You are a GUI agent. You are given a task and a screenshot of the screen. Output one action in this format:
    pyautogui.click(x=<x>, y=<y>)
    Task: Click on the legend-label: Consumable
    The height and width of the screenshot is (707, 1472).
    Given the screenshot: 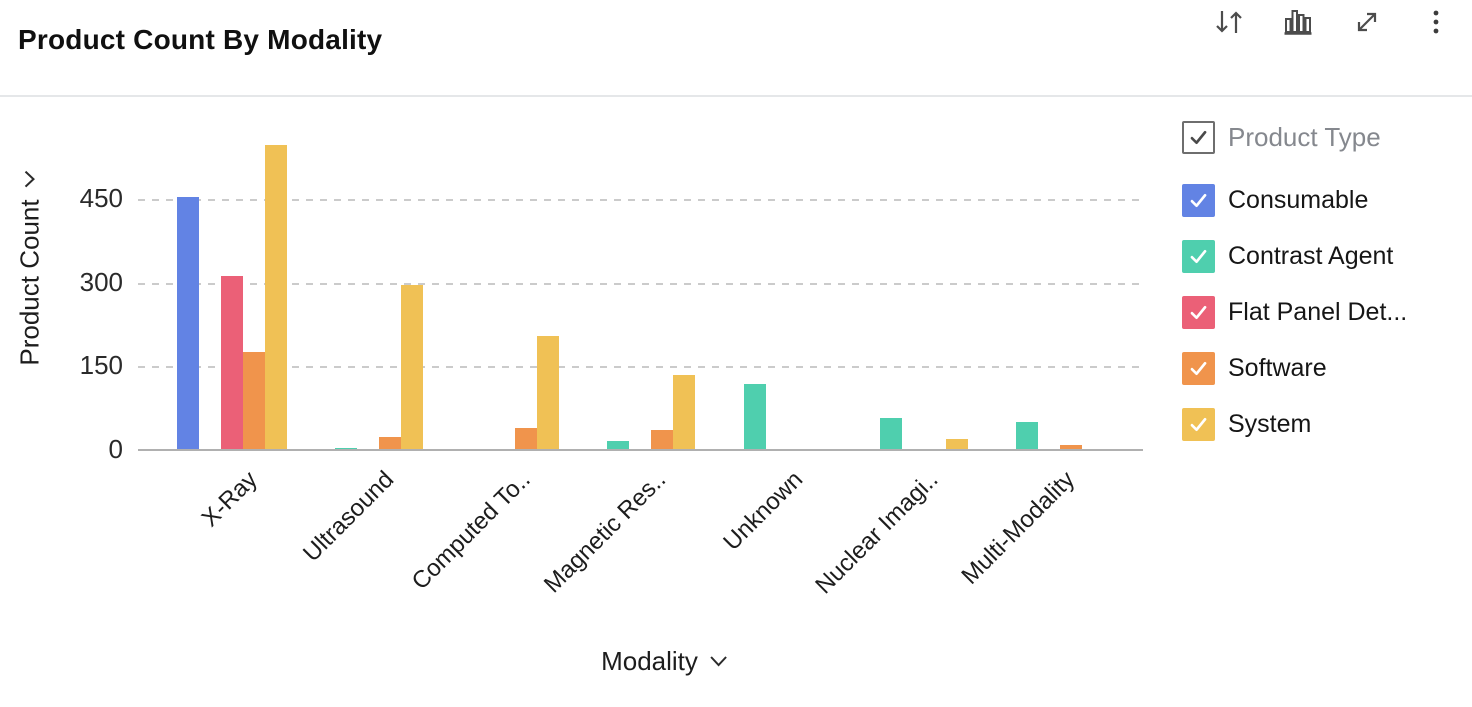 What is the action you would take?
    pyautogui.click(x=1298, y=200)
    